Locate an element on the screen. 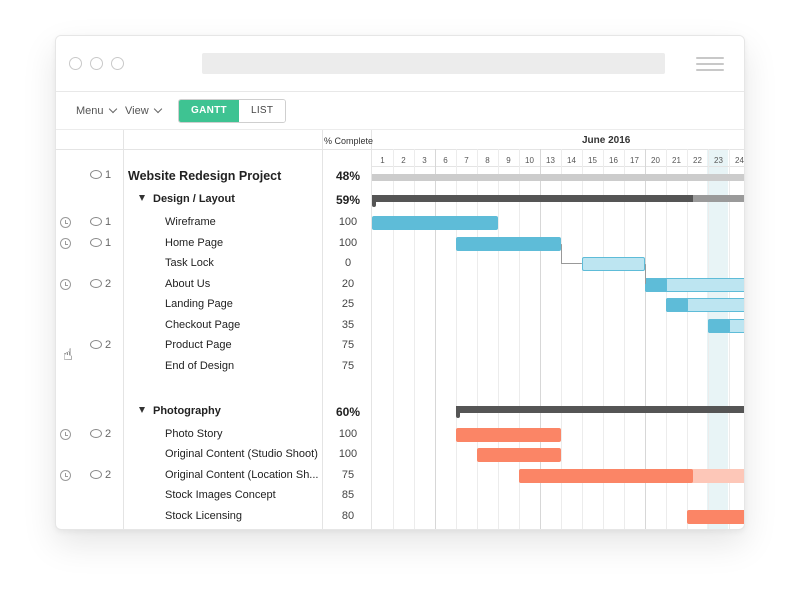  row-label-text: Wireframe is located at coordinates (190, 222).